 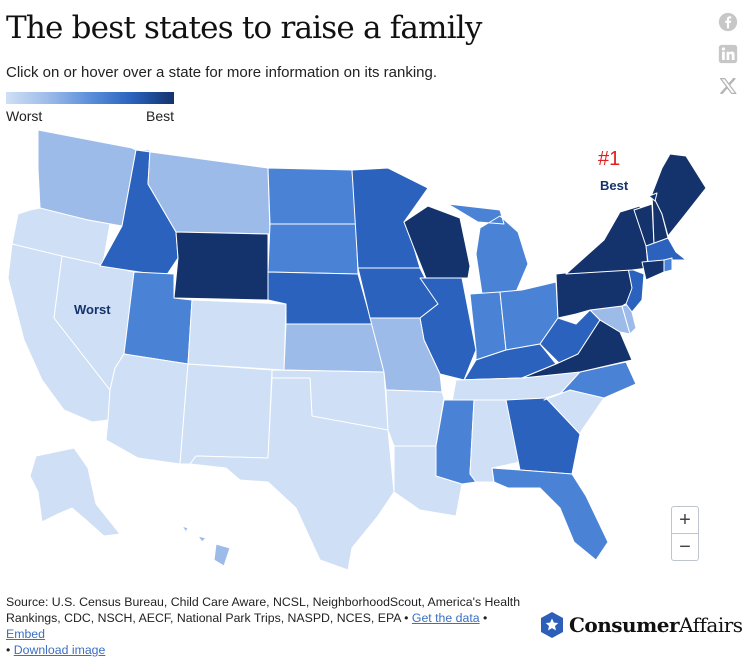 I want to click on state-north-carolina: North Carolina, so click(x=590, y=381).